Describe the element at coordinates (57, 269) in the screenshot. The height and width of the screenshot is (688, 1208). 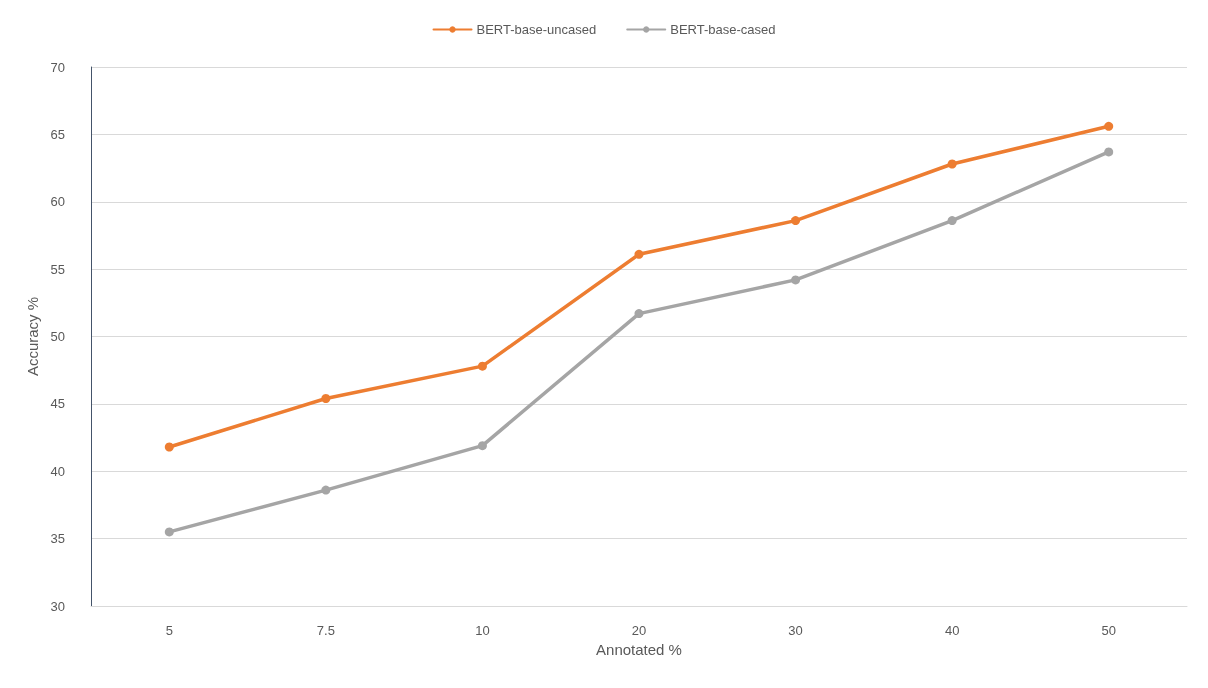
I see `y-tick-label: 55` at that location.